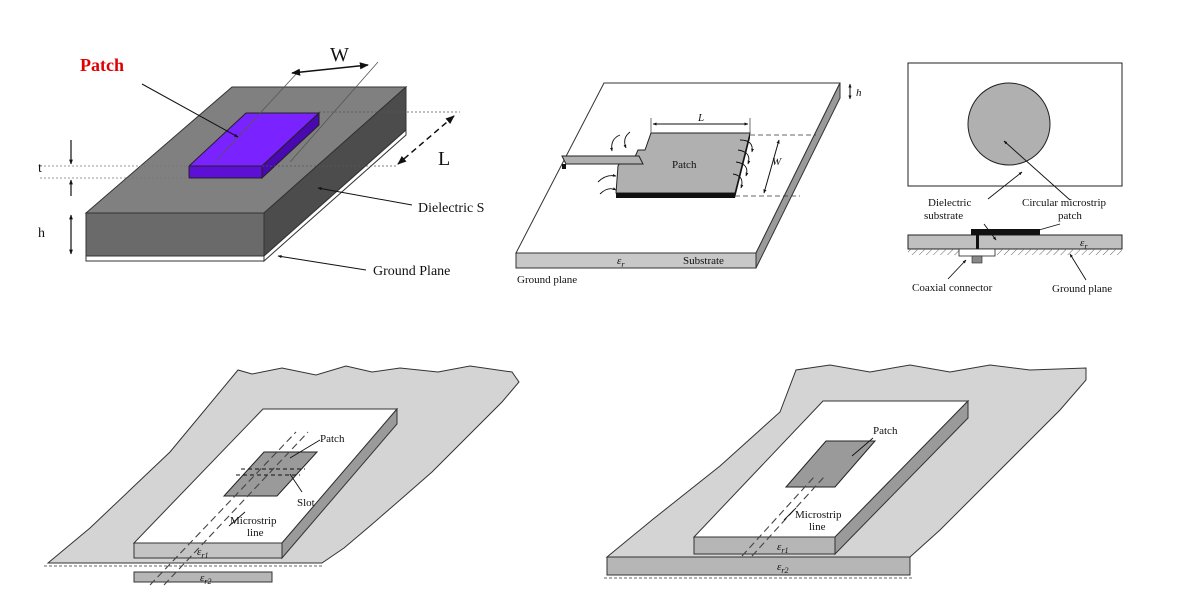 The image size is (1184, 616). What do you see at coordinates (778, 516) in the screenshot?
I see `fig5-microstrip-line-a` at bounding box center [778, 516].